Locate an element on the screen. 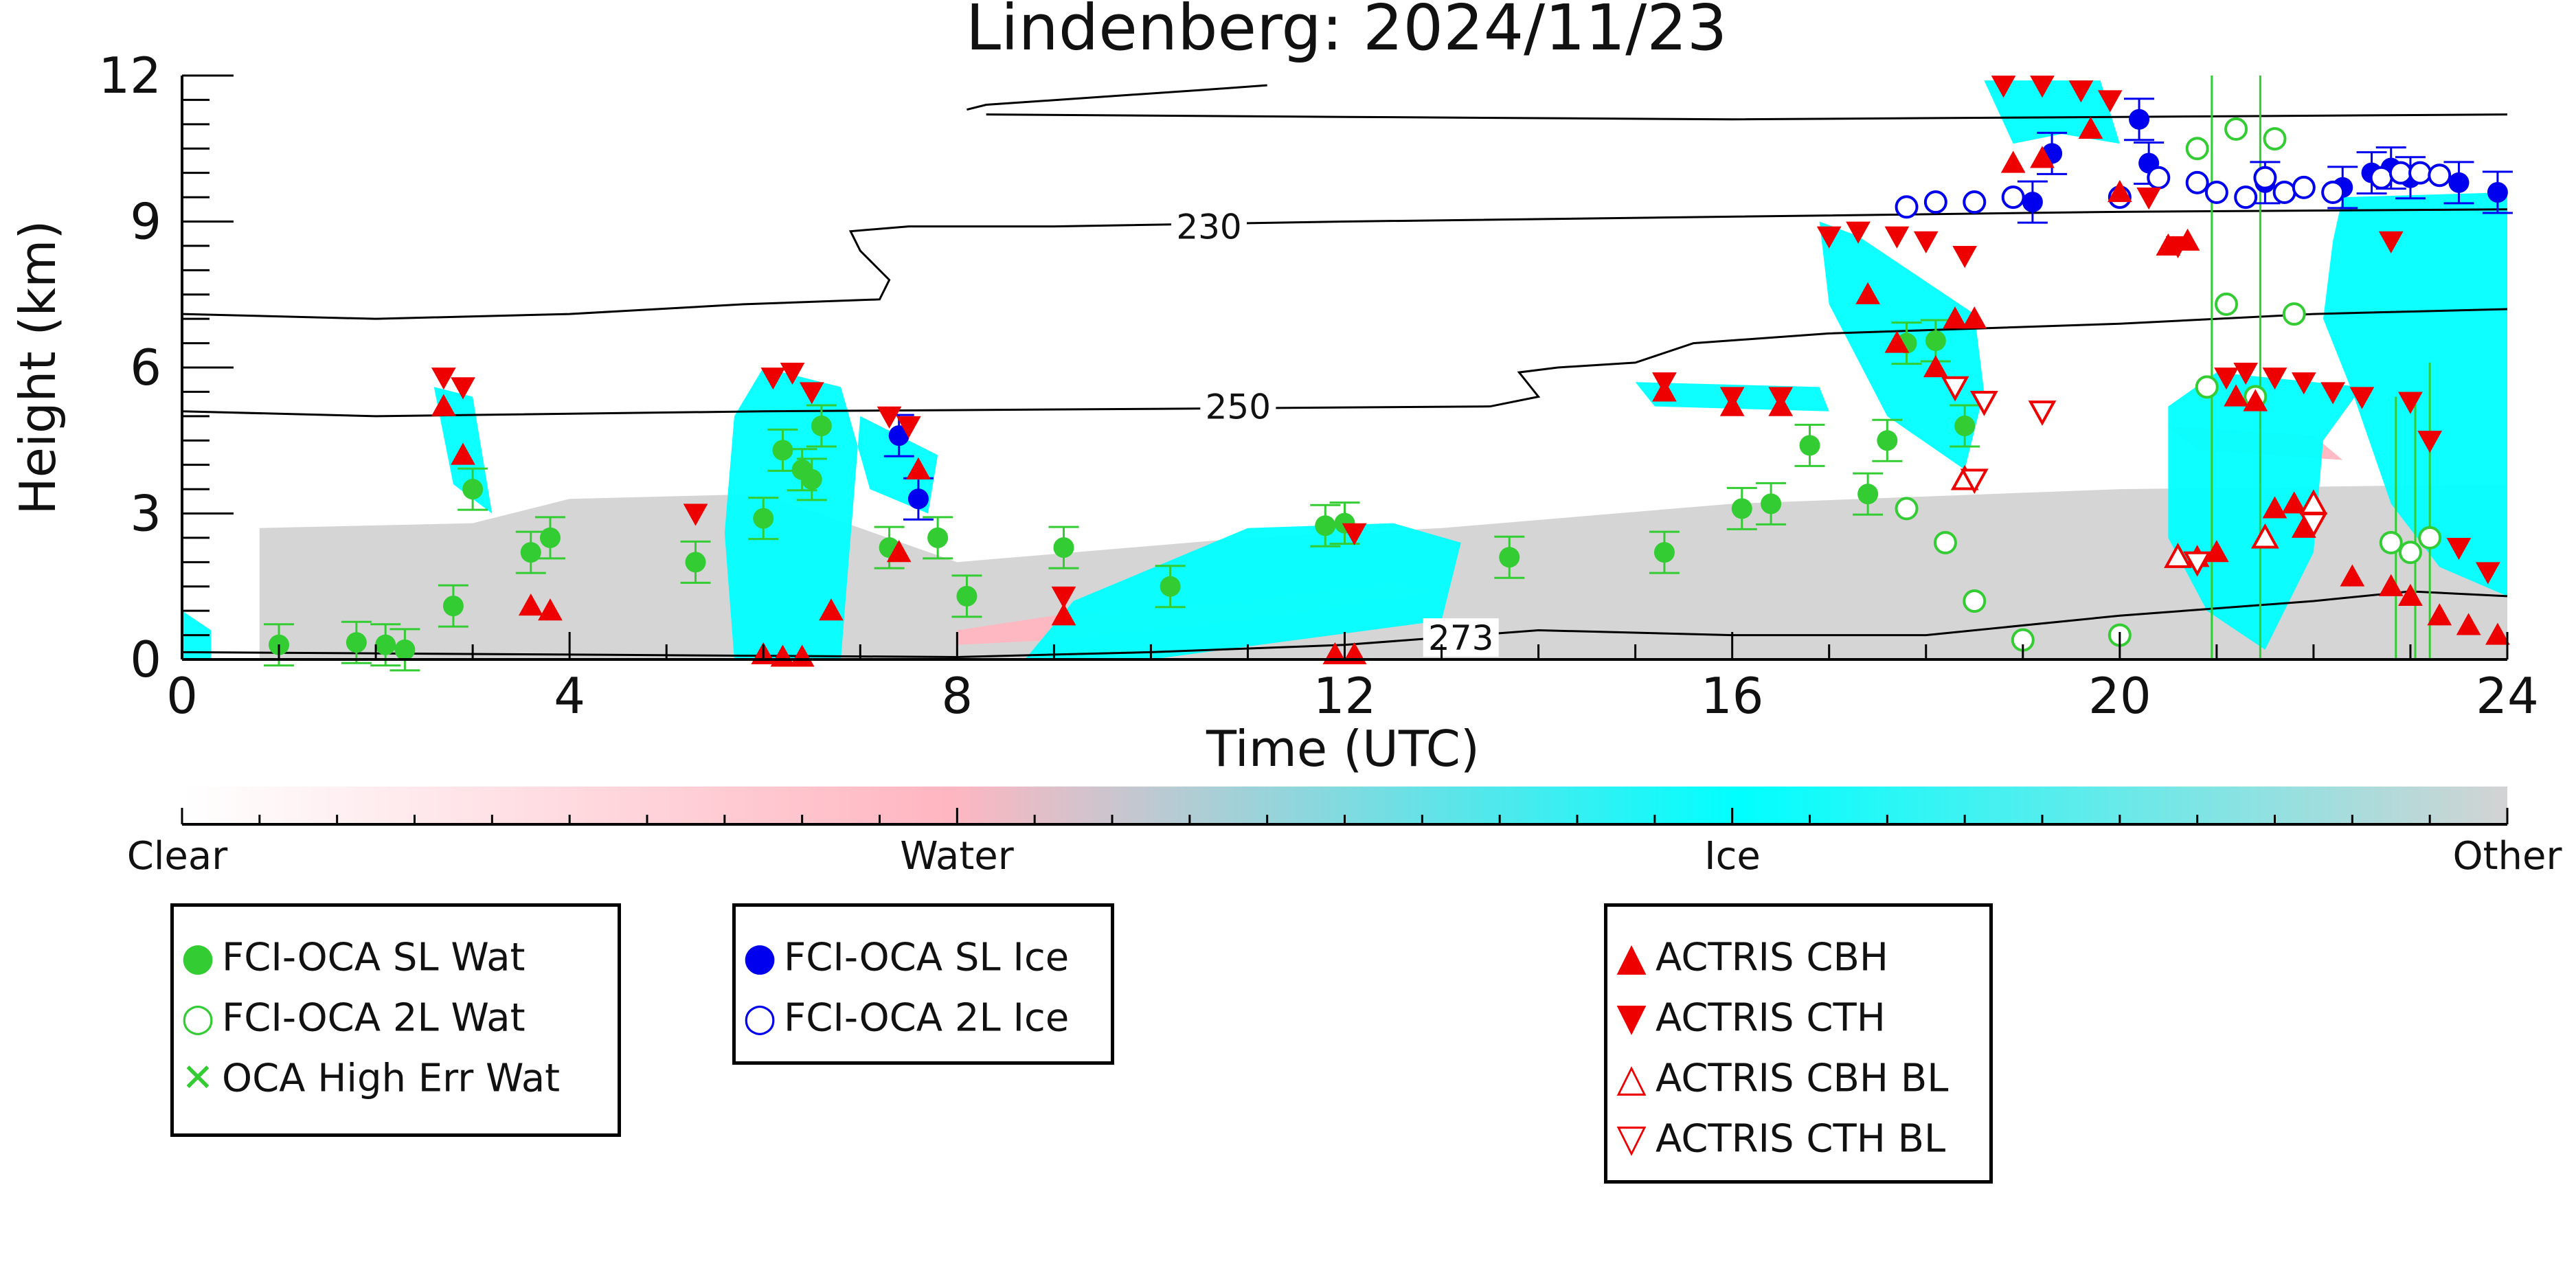 This screenshot has height=1288, width=2576. open-triangle-up-icon: △ is located at coordinates (1631, 1078).